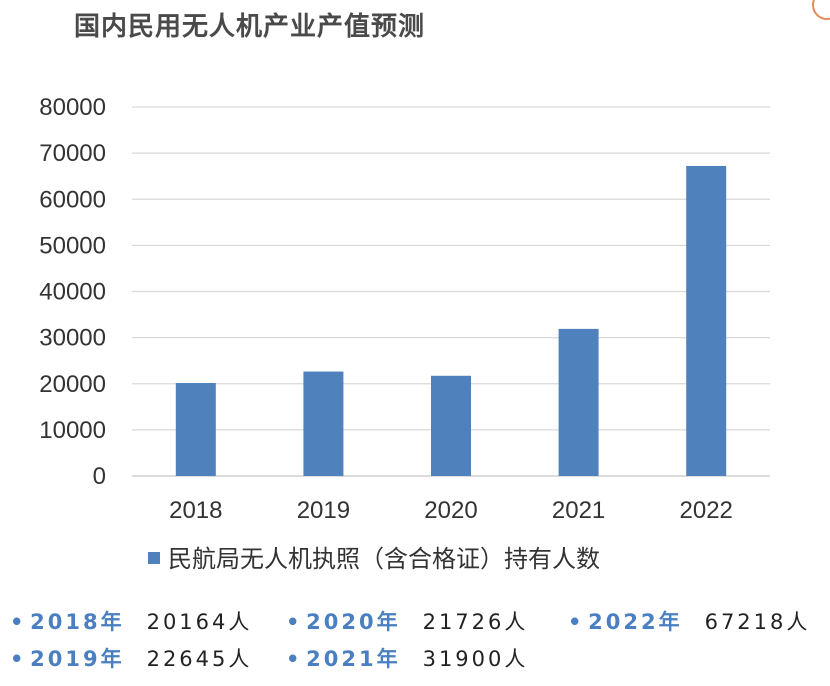 The height and width of the screenshot is (686, 830). Describe the element at coordinates (706, 320) in the screenshot. I see `bar-2022` at that location.